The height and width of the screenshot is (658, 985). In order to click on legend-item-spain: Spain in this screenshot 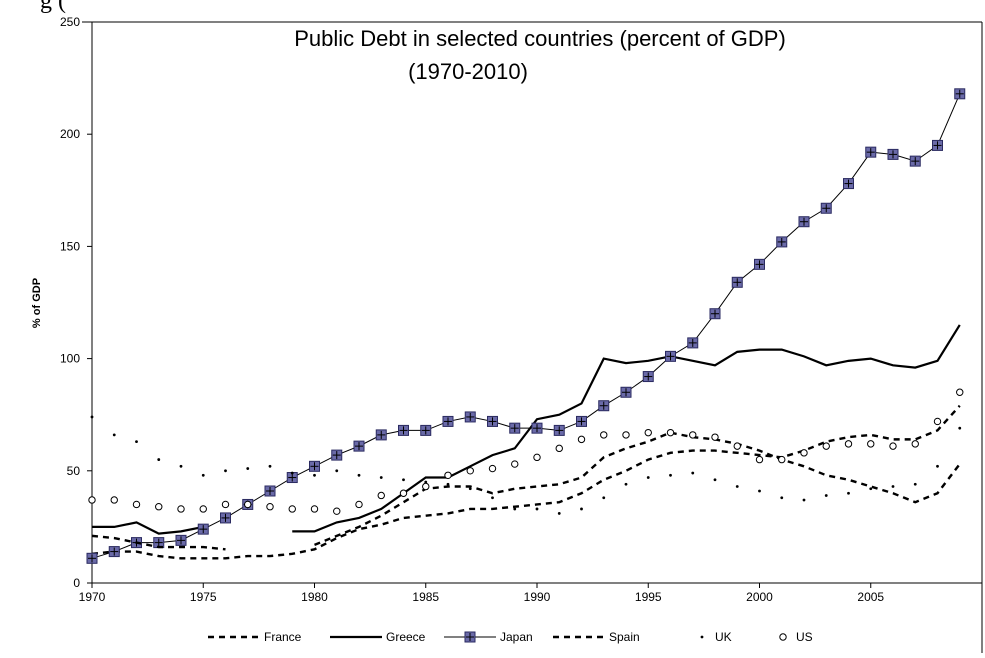, I will do `click(596, 637)`.